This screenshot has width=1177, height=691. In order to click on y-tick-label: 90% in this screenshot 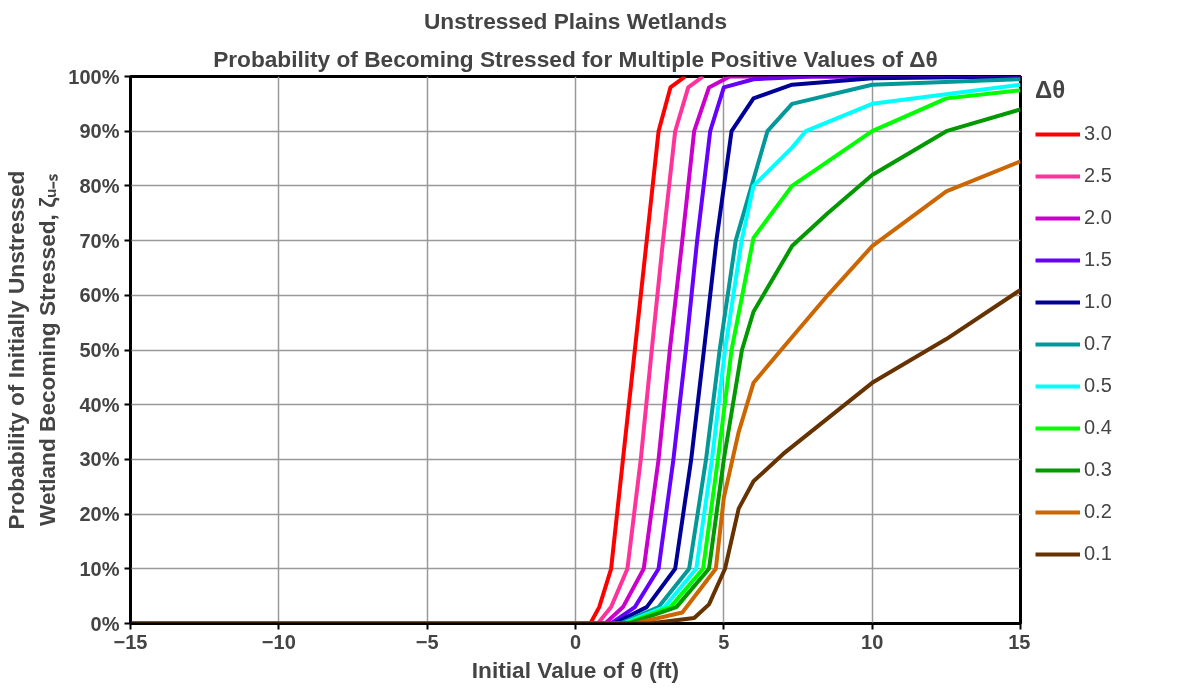, I will do `click(99, 131)`.